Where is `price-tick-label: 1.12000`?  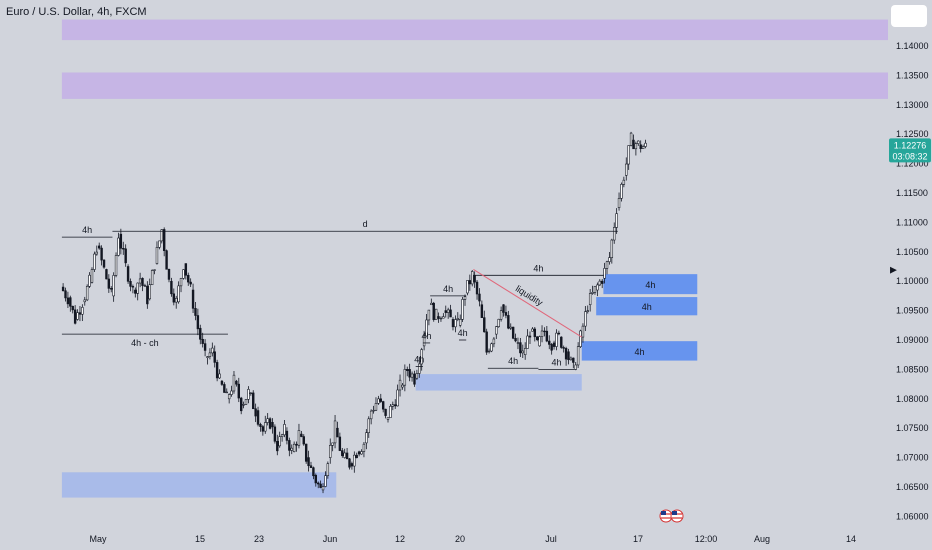
price-tick-label: 1.12000 is located at coordinates (912, 164).